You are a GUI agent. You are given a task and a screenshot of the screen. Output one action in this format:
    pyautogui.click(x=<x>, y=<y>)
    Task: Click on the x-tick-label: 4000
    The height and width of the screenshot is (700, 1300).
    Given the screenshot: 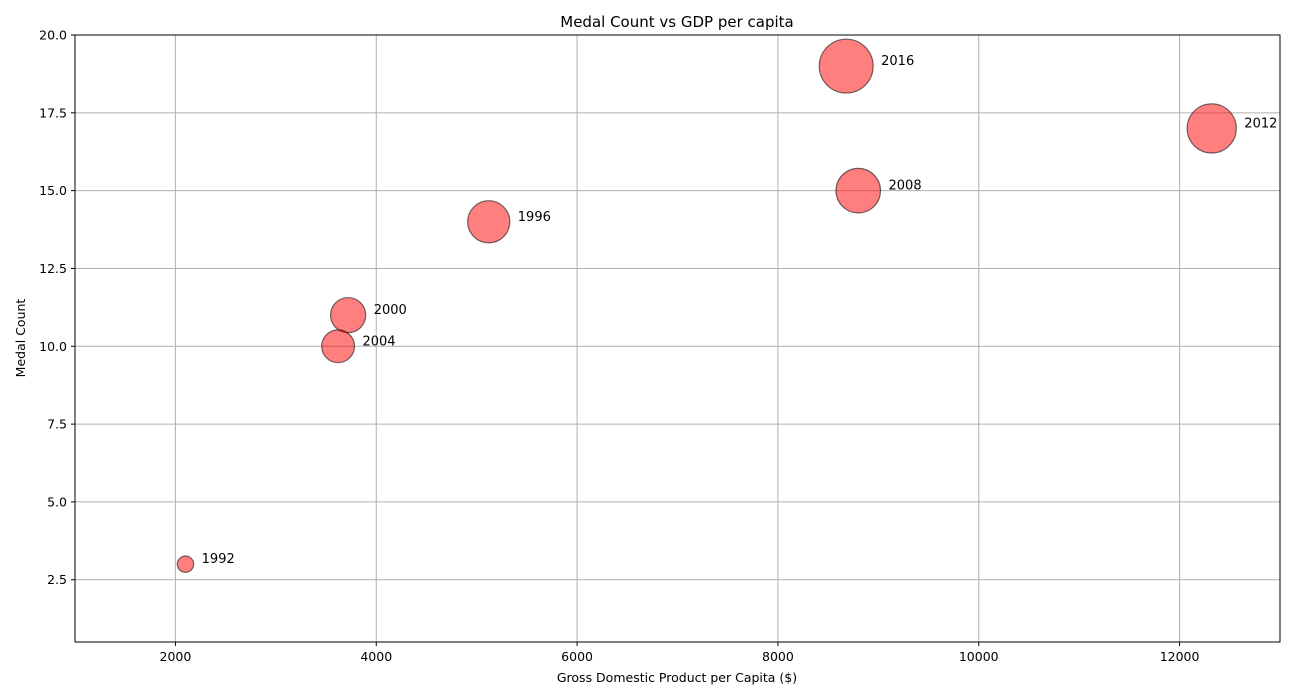 What is the action you would take?
    pyautogui.click(x=376, y=656)
    